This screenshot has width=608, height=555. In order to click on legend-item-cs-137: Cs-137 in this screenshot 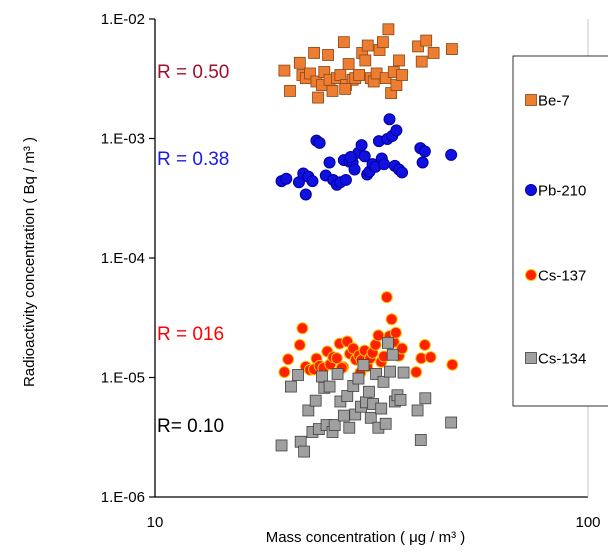, I will do `click(555, 276)`.